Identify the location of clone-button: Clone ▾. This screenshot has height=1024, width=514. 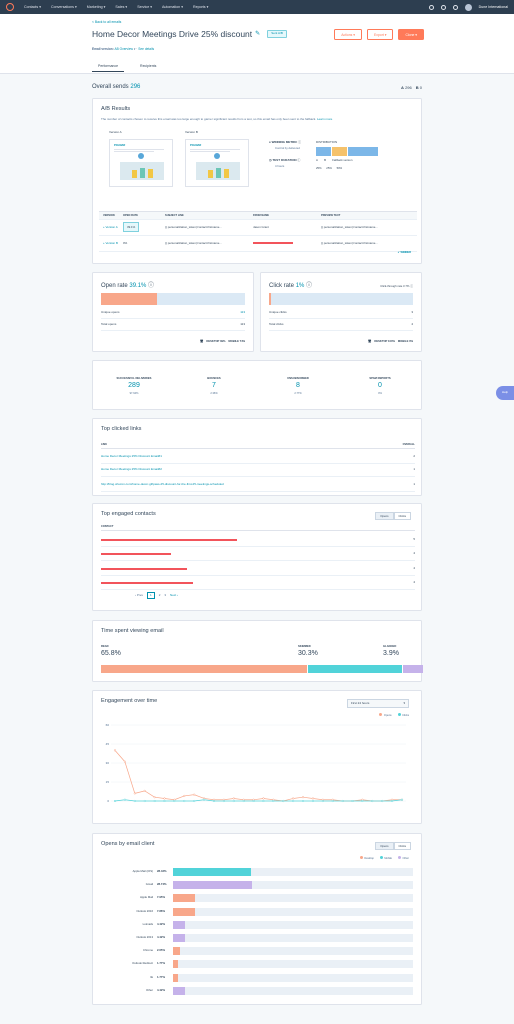
(411, 35).